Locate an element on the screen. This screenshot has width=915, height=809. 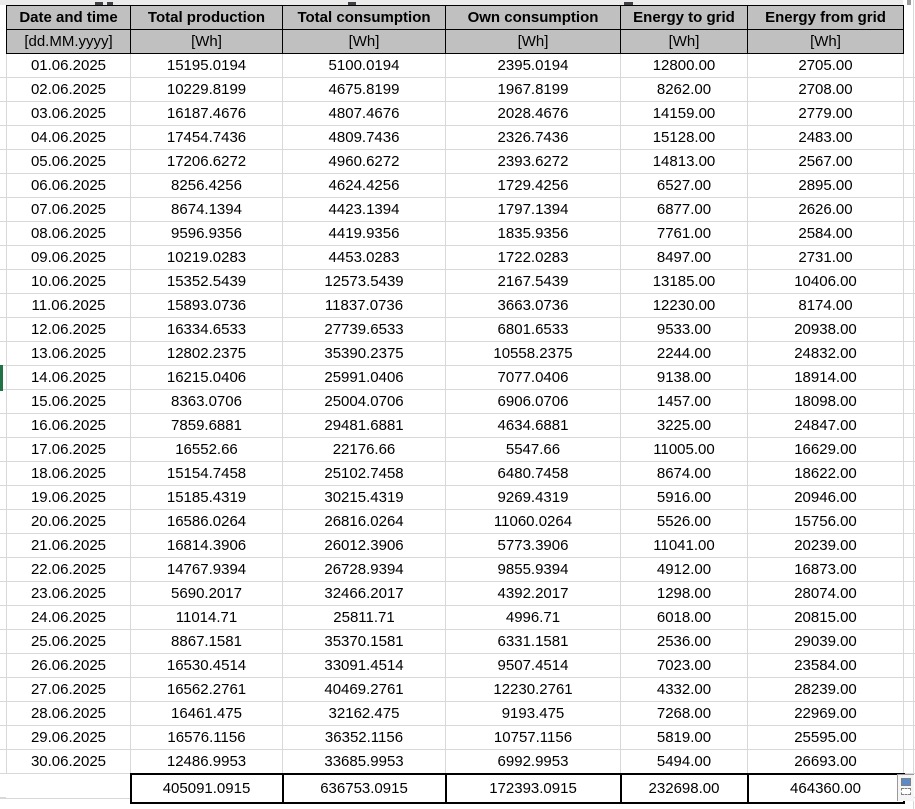
column-header-energy-from-grid: Energy from grid is located at coordinates (825, 17).